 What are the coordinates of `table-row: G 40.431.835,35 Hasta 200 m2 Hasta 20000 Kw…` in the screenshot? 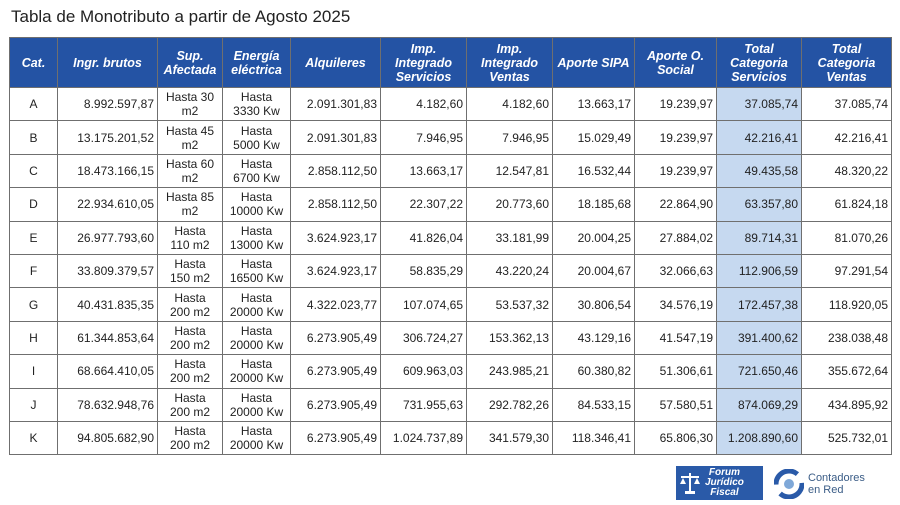 It's located at (450, 304).